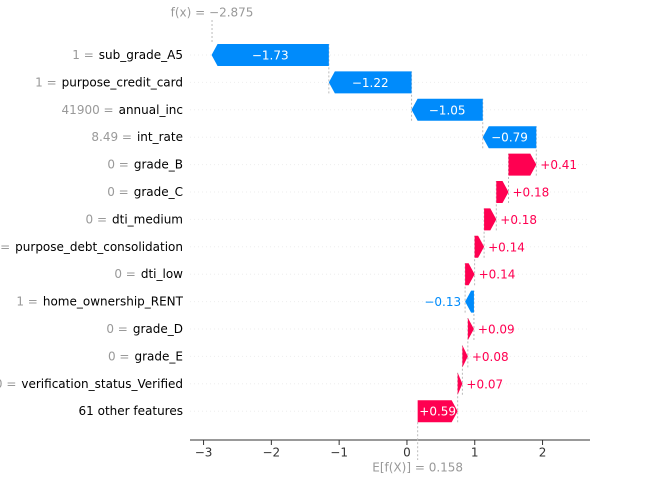  I want to click on feature-label: 0 = dti_medium, so click(135, 219).